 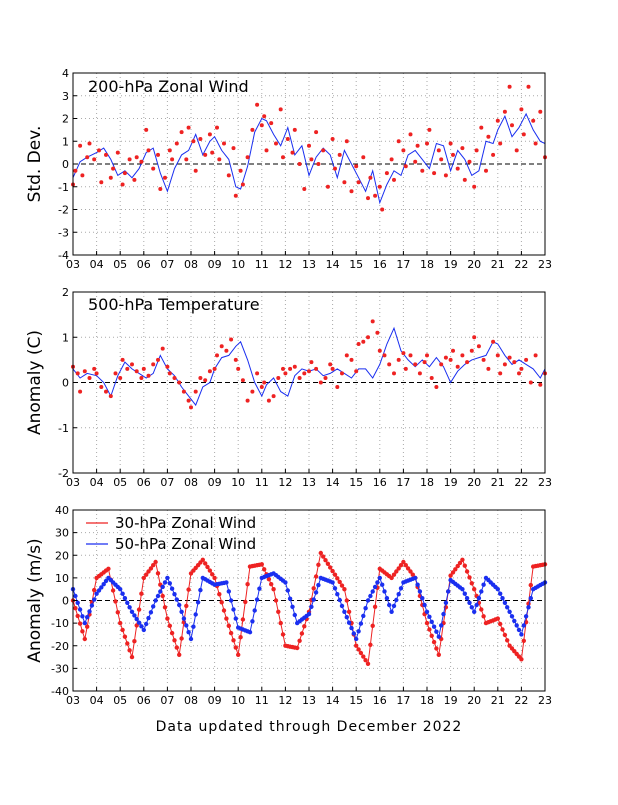 I want to click on panel-title: 500-hPa Temperature, so click(x=174, y=304).